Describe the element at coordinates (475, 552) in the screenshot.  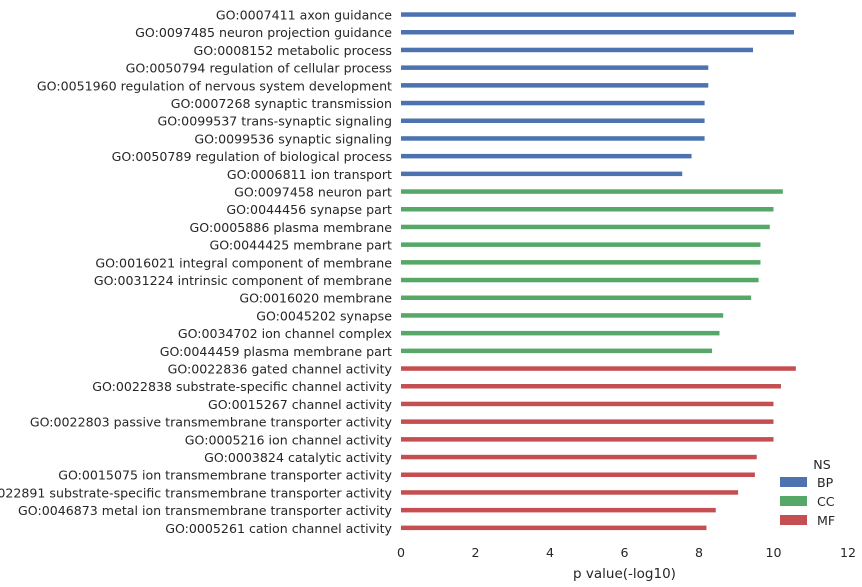
I see `x-tick-label: 2` at that location.